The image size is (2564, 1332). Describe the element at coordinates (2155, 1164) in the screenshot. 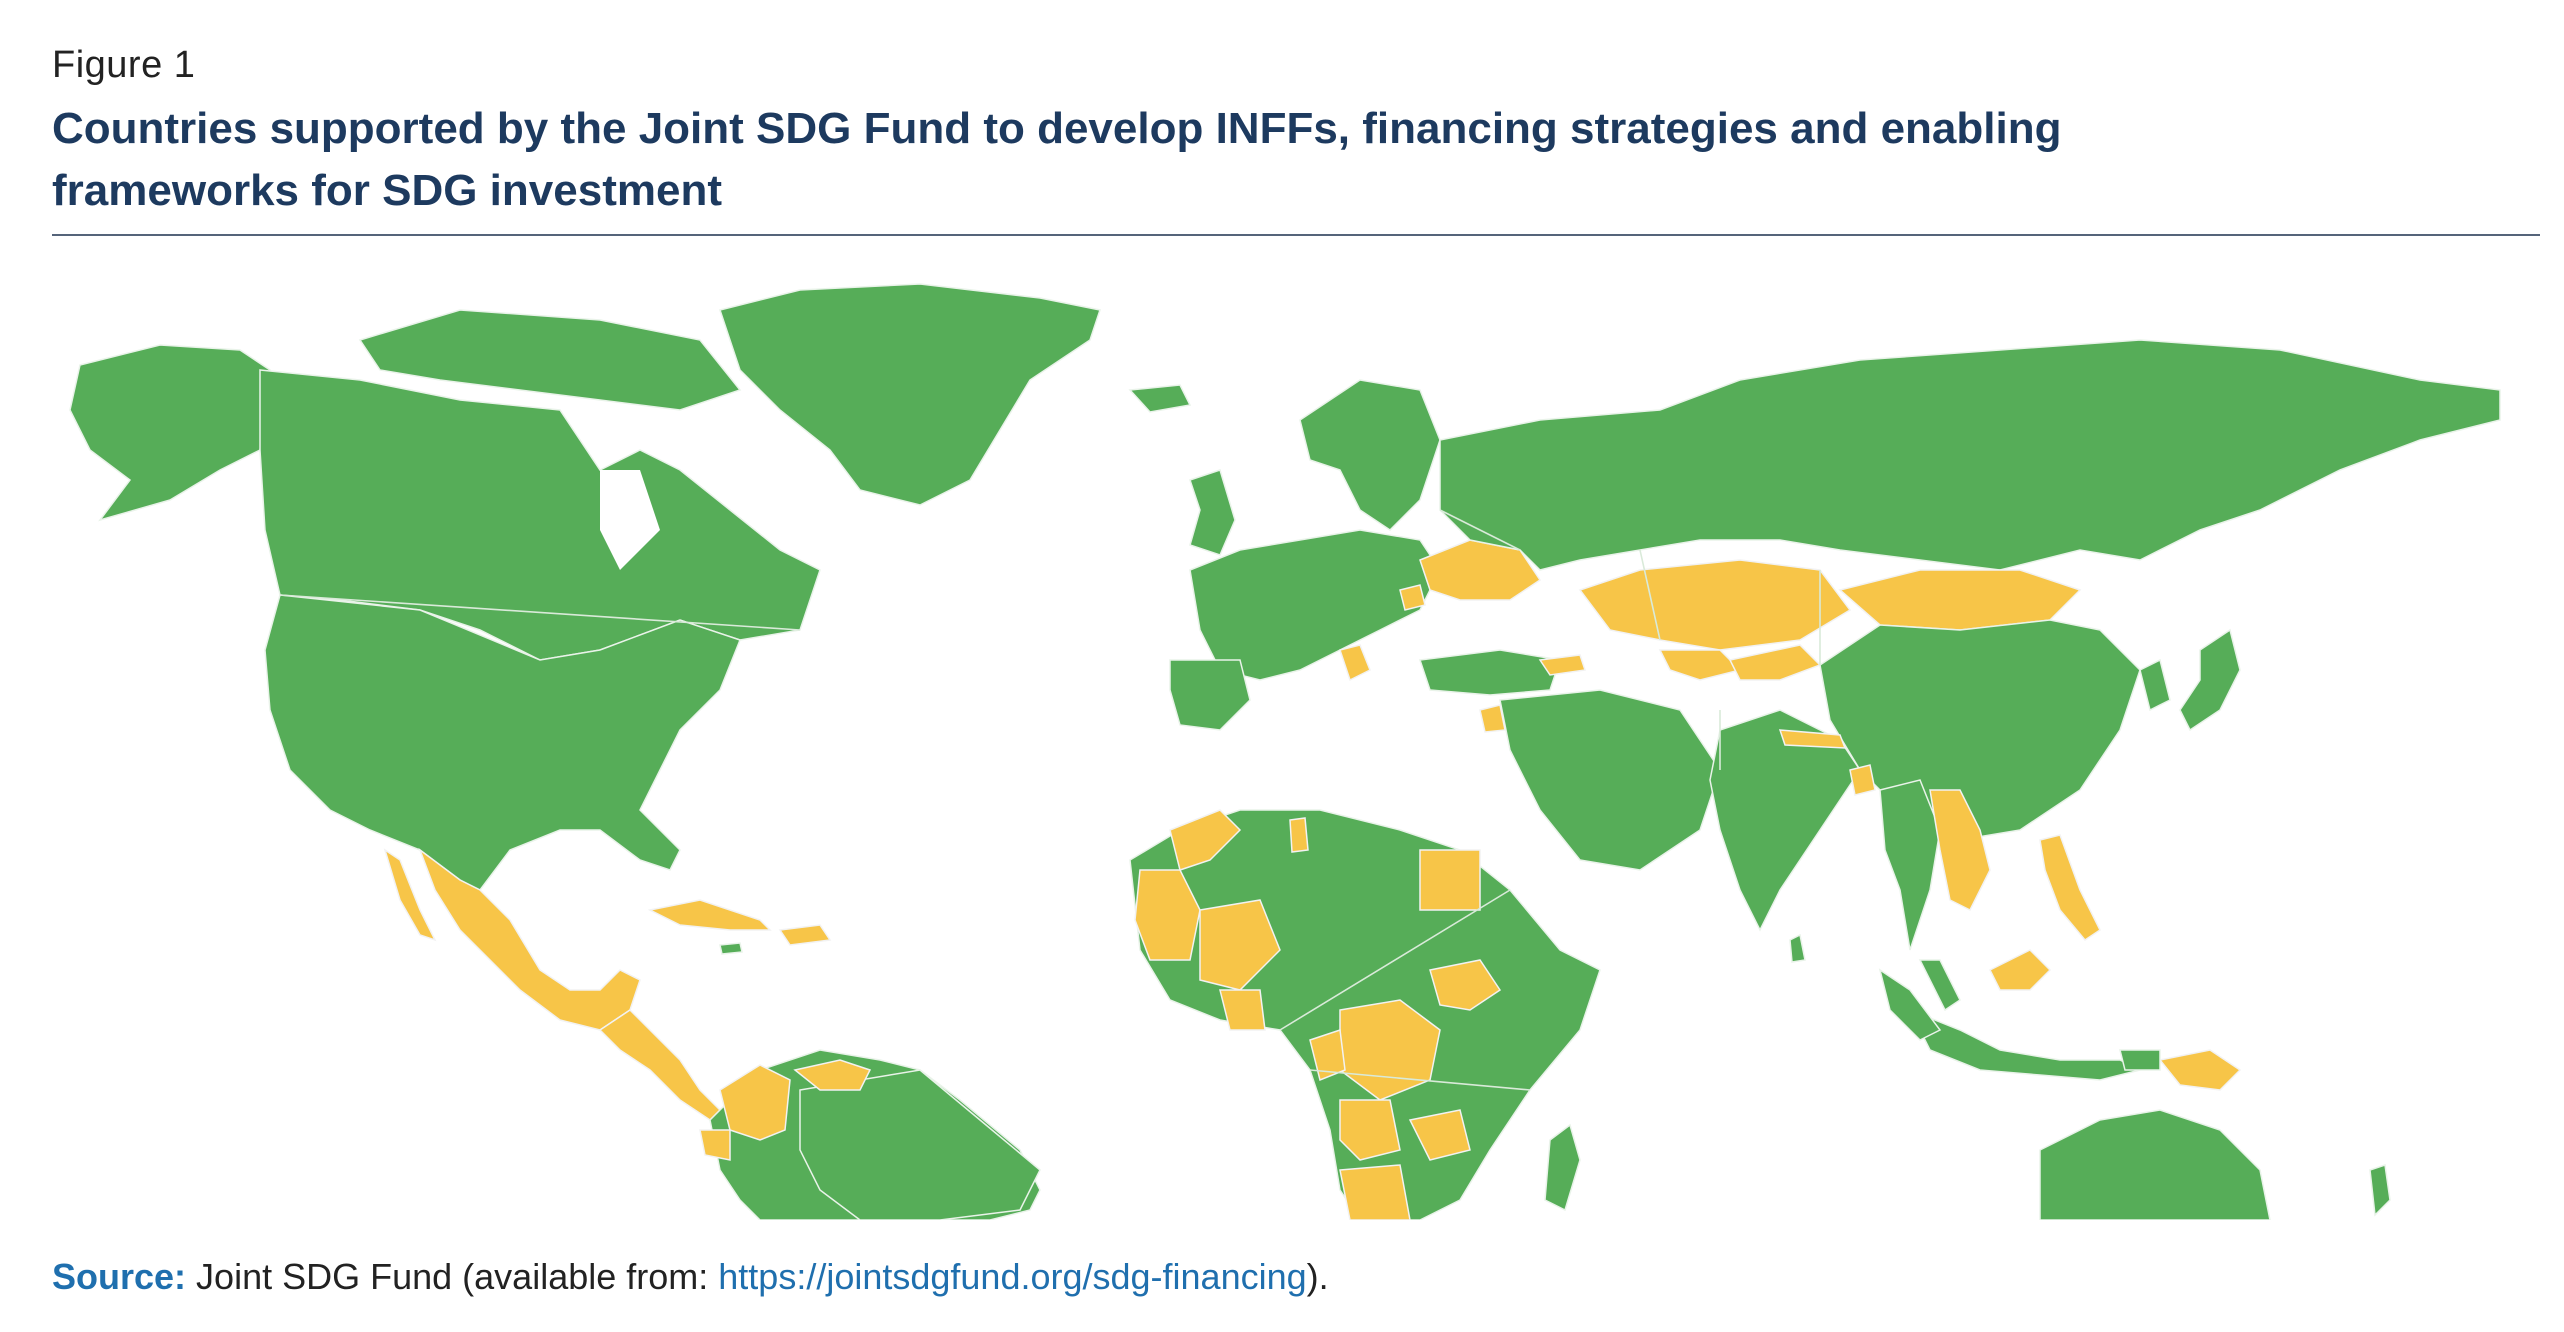

I see `australia` at that location.